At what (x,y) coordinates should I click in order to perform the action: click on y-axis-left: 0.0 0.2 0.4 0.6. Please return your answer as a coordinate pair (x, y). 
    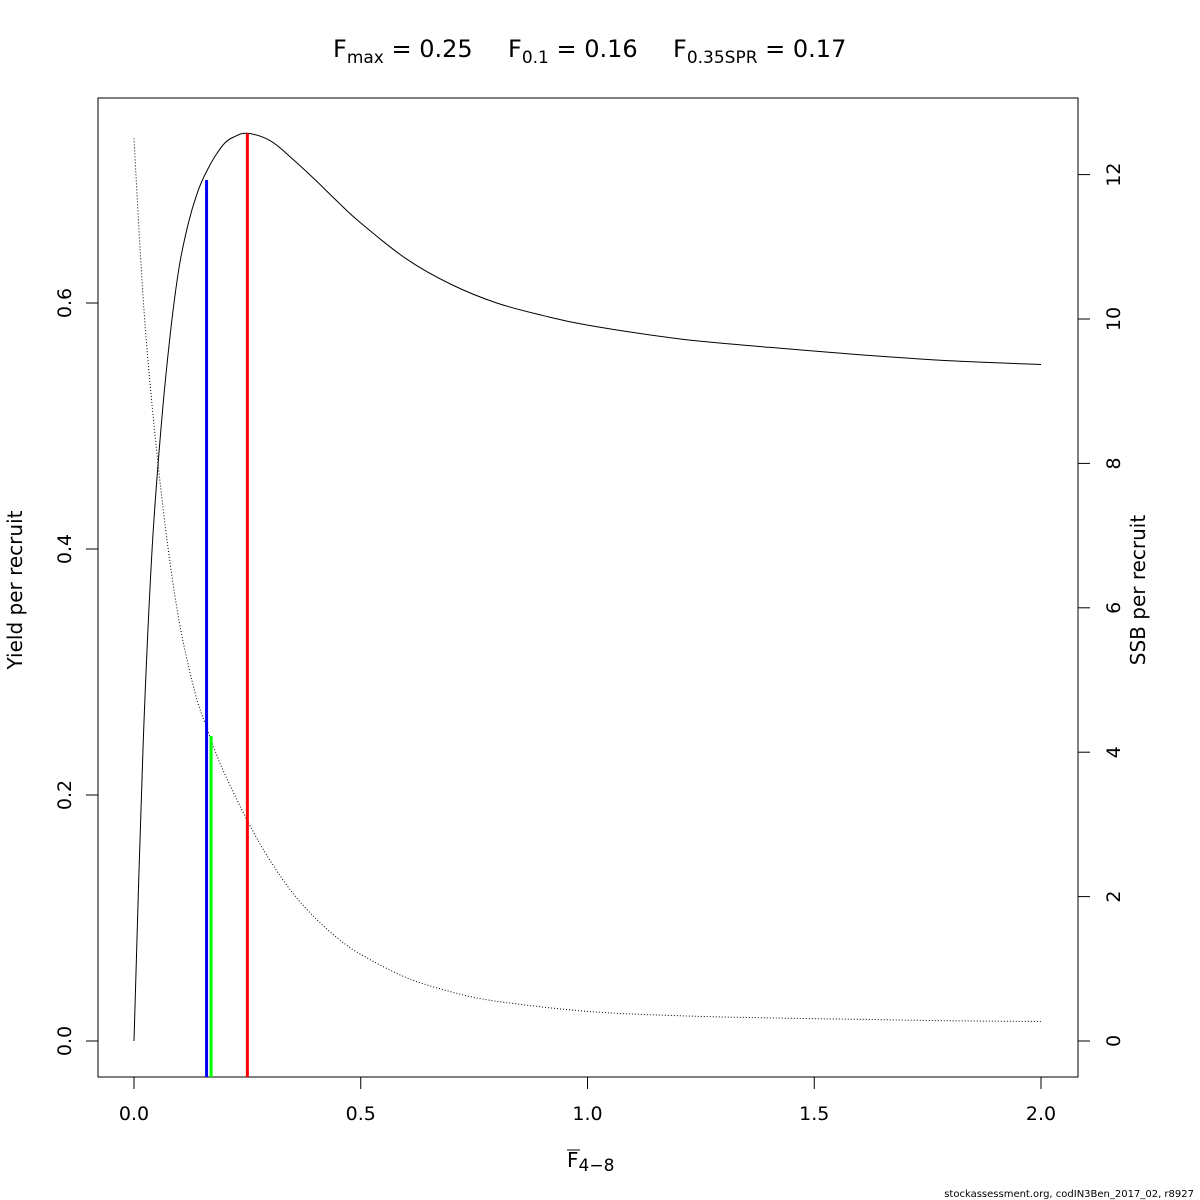
    Looking at the image, I should click on (76, 672).